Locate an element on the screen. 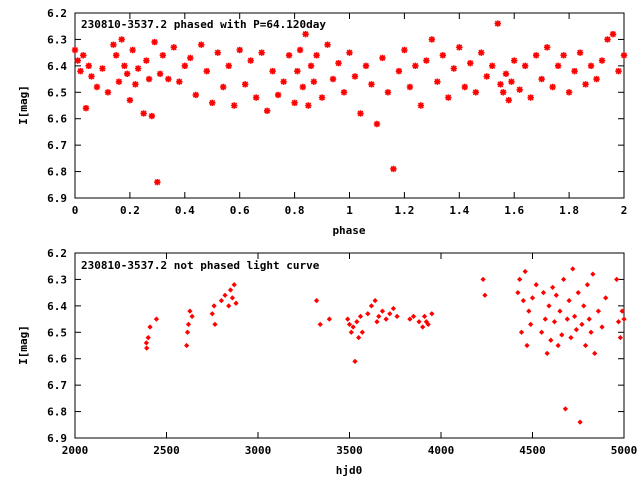  x-tick-label: 3500 is located at coordinates (349, 450).